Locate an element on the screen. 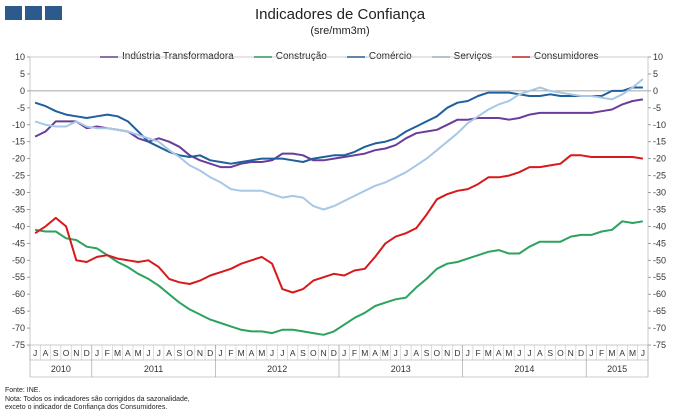 Image resolution: width=680 pixels, height=418 pixels. year-label: 2013 is located at coordinates (401, 369).